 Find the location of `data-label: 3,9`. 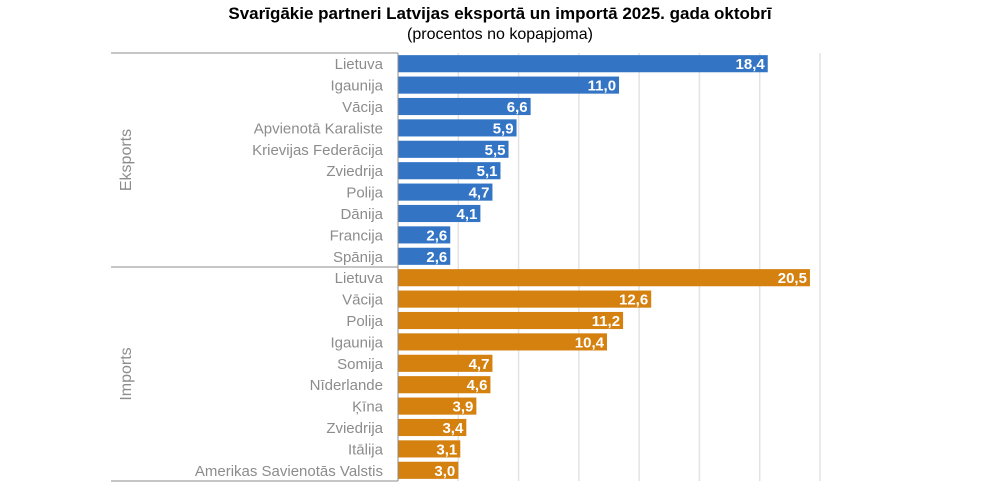

data-label: 3,9 is located at coordinates (463, 407).